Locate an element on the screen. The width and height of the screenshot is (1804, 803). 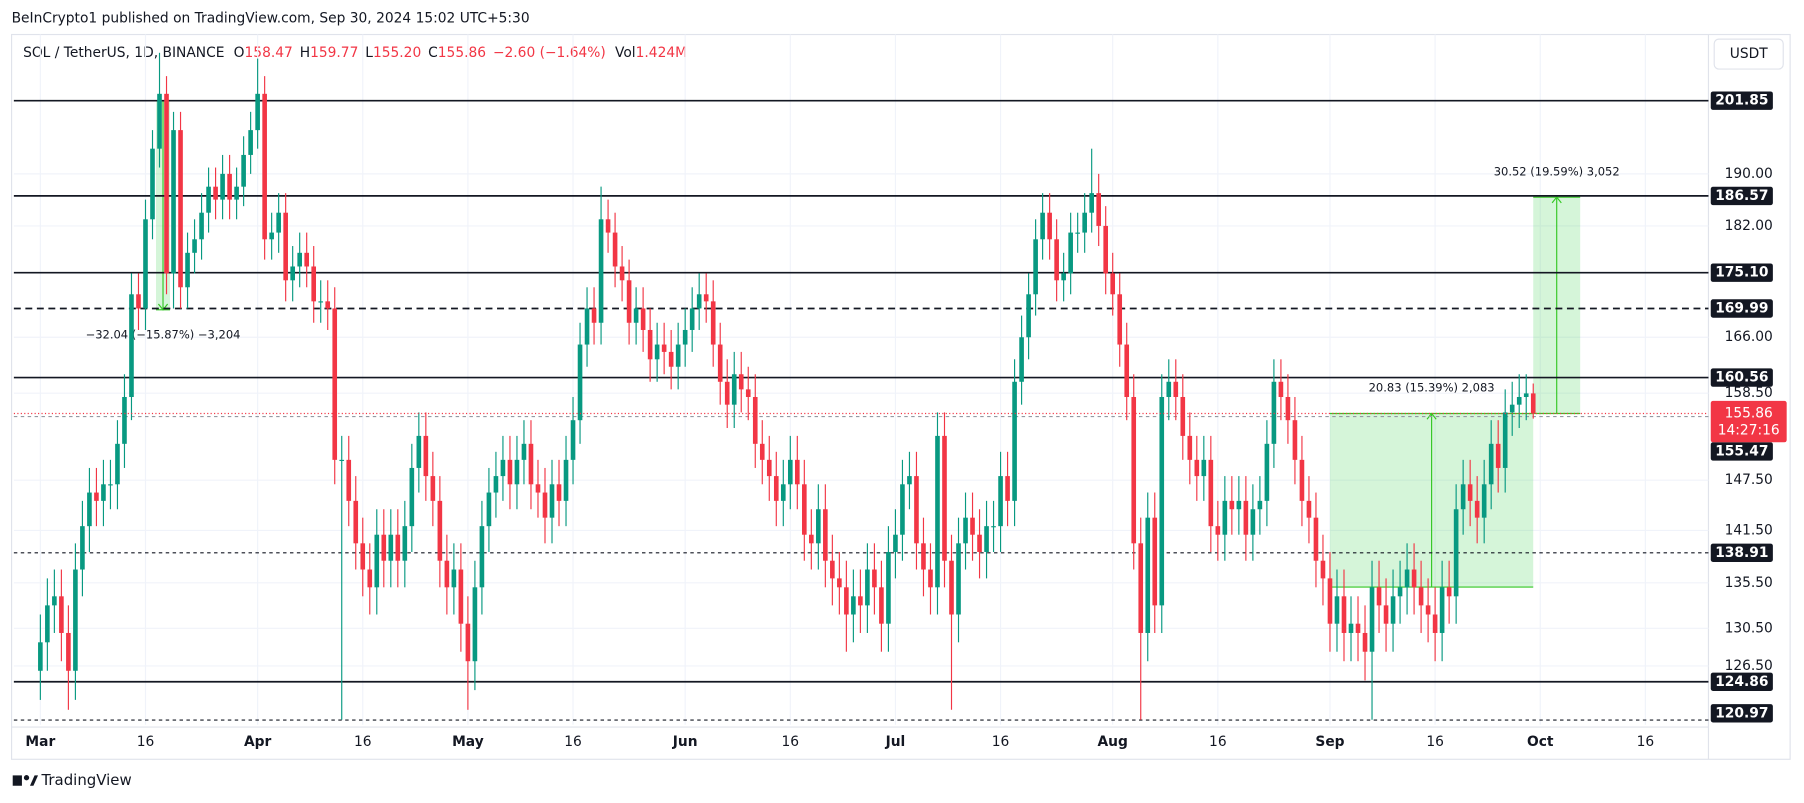
level-label: 124.86 is located at coordinates (1741, 682).